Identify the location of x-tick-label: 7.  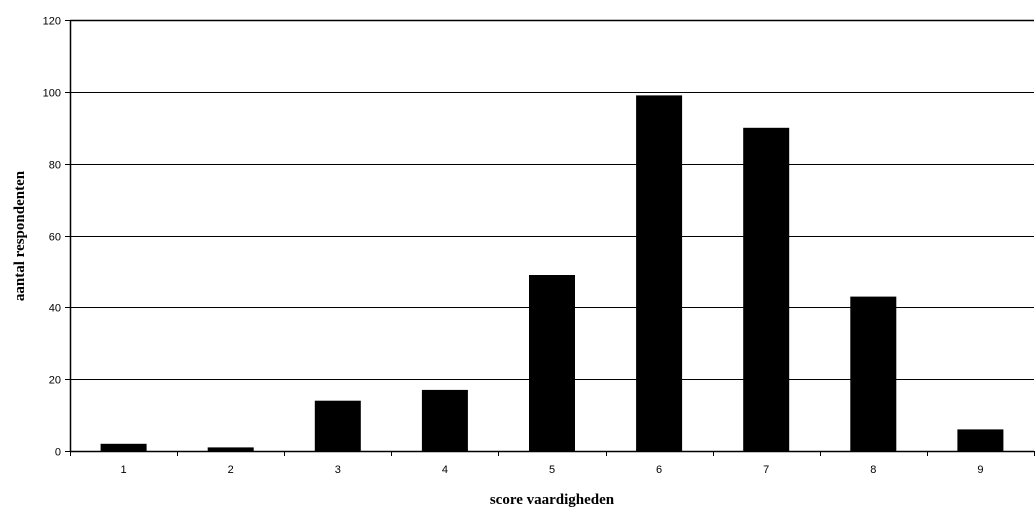
(766, 470).